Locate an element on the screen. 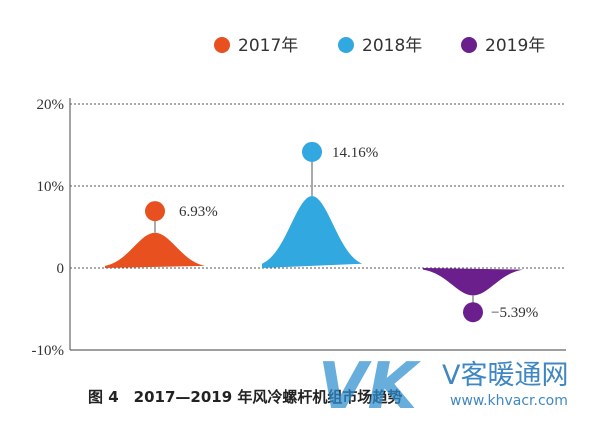 The height and width of the screenshot is (434, 600). legend: 2017年 2018年 2019年 is located at coordinates (379, 46).